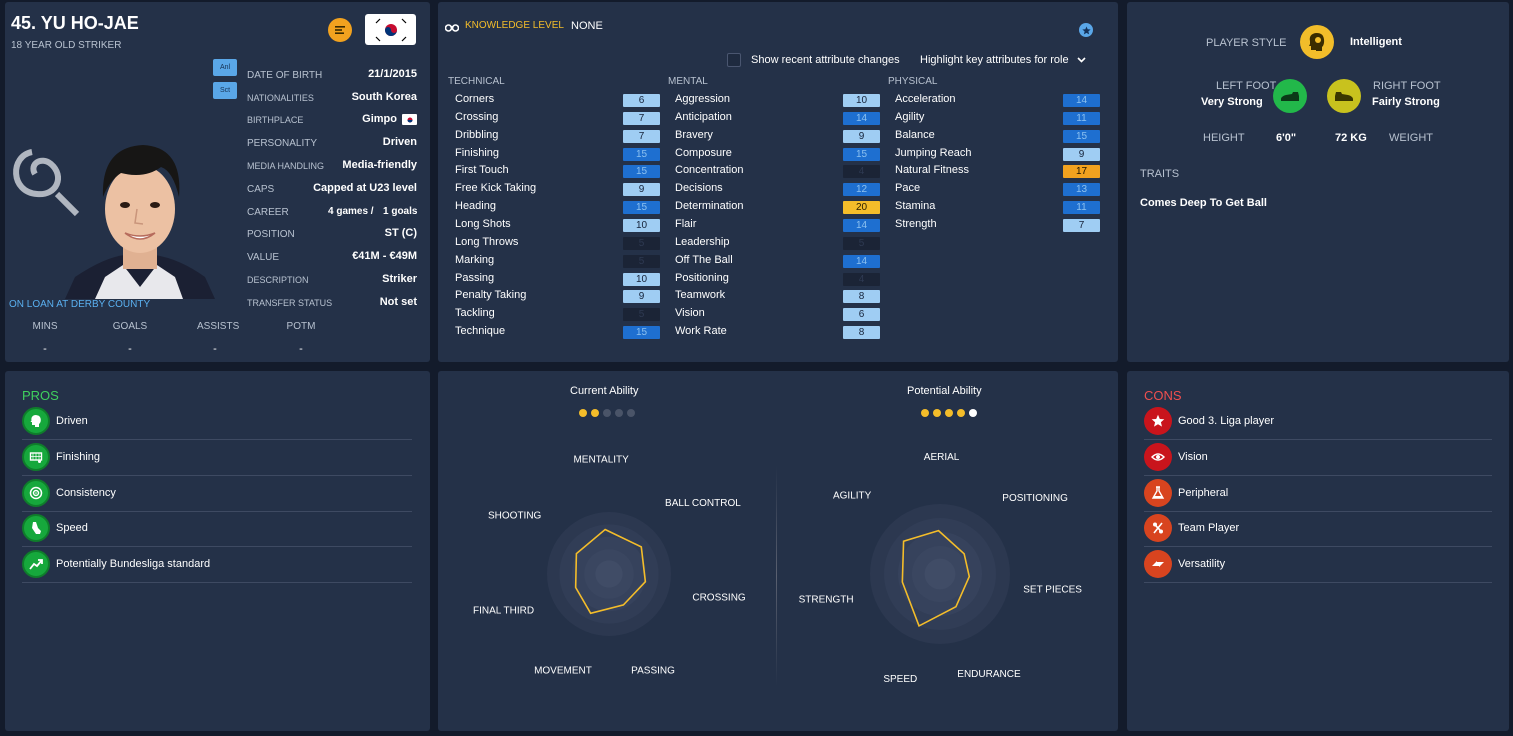 The width and height of the screenshot is (1513, 736). What do you see at coordinates (475, 259) in the screenshot?
I see `attribute-name: Marking` at bounding box center [475, 259].